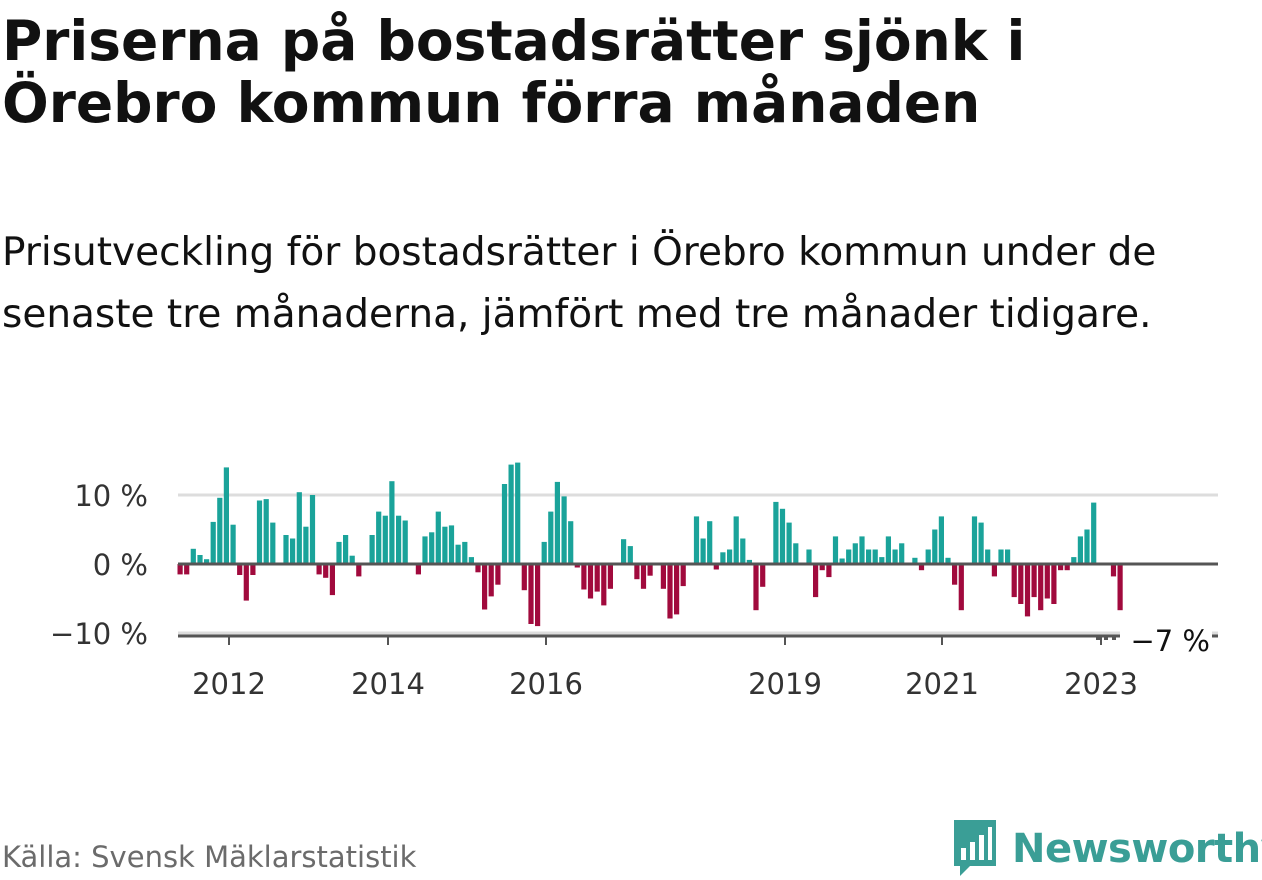 The height and width of the screenshot is (880, 1262). I want to click on x-tick-label: 2021, so click(942, 684).